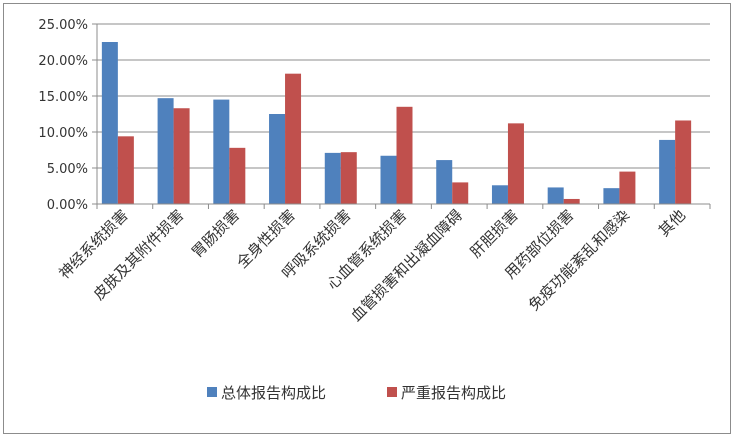 Image resolution: width=735 pixels, height=438 pixels. Describe the element at coordinates (273, 393) in the screenshot. I see `legend-label: 总体报告构成比` at that location.